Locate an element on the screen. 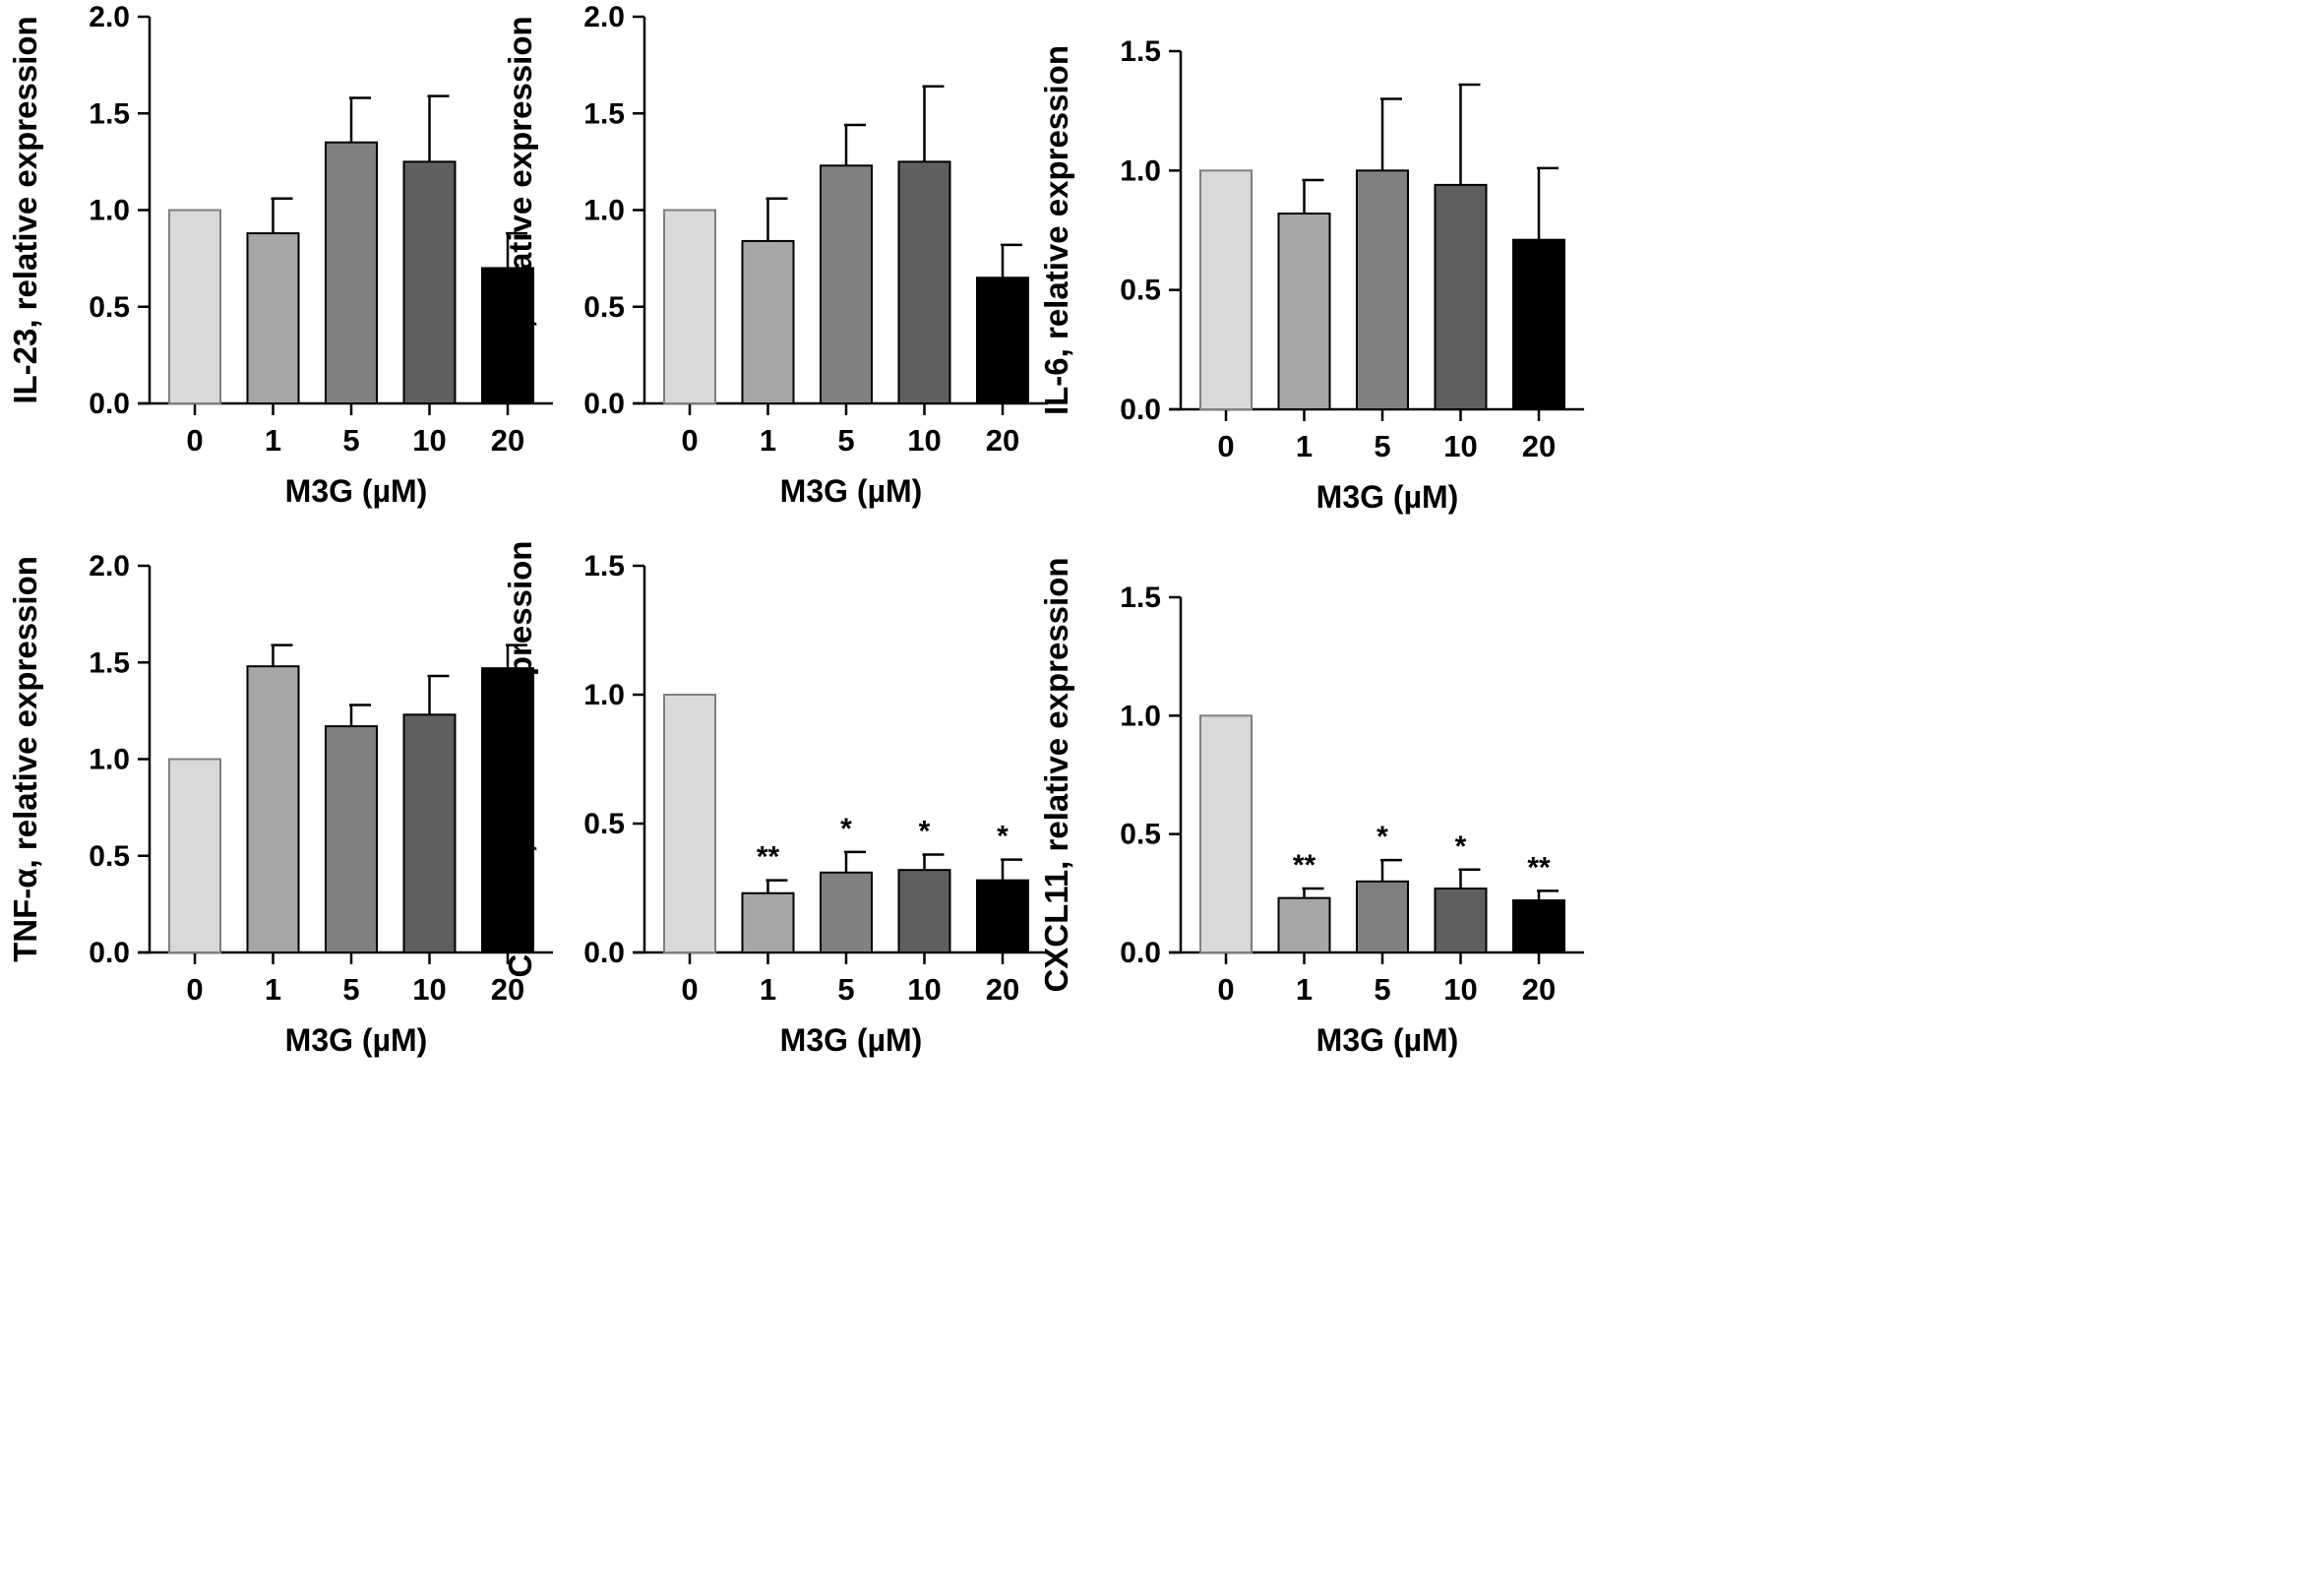 The height and width of the screenshot is (1595, 2324). y-axis-title: IL-12, relative expression is located at coordinates (520, 209).